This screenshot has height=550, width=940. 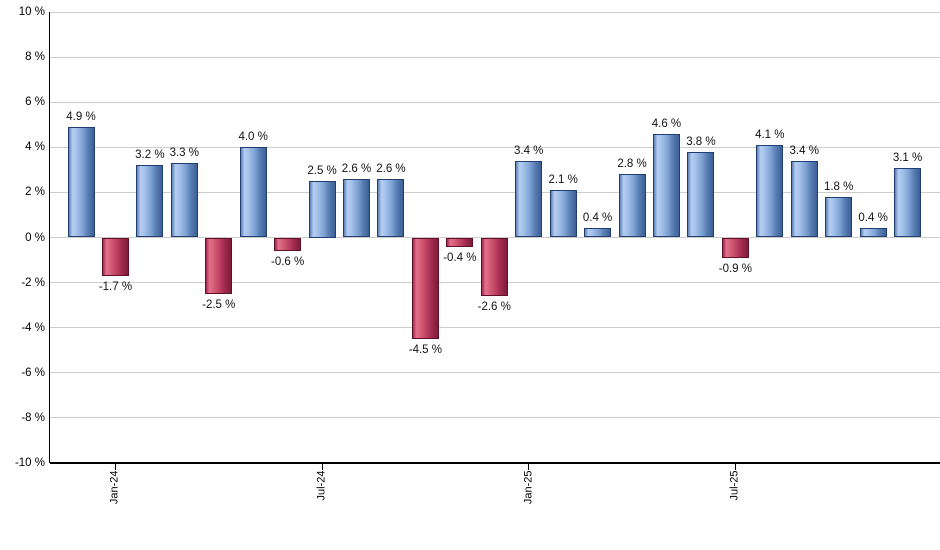 What do you see at coordinates (114, 487) in the screenshot?
I see `x-axis-tick-label: Jan-24` at bounding box center [114, 487].